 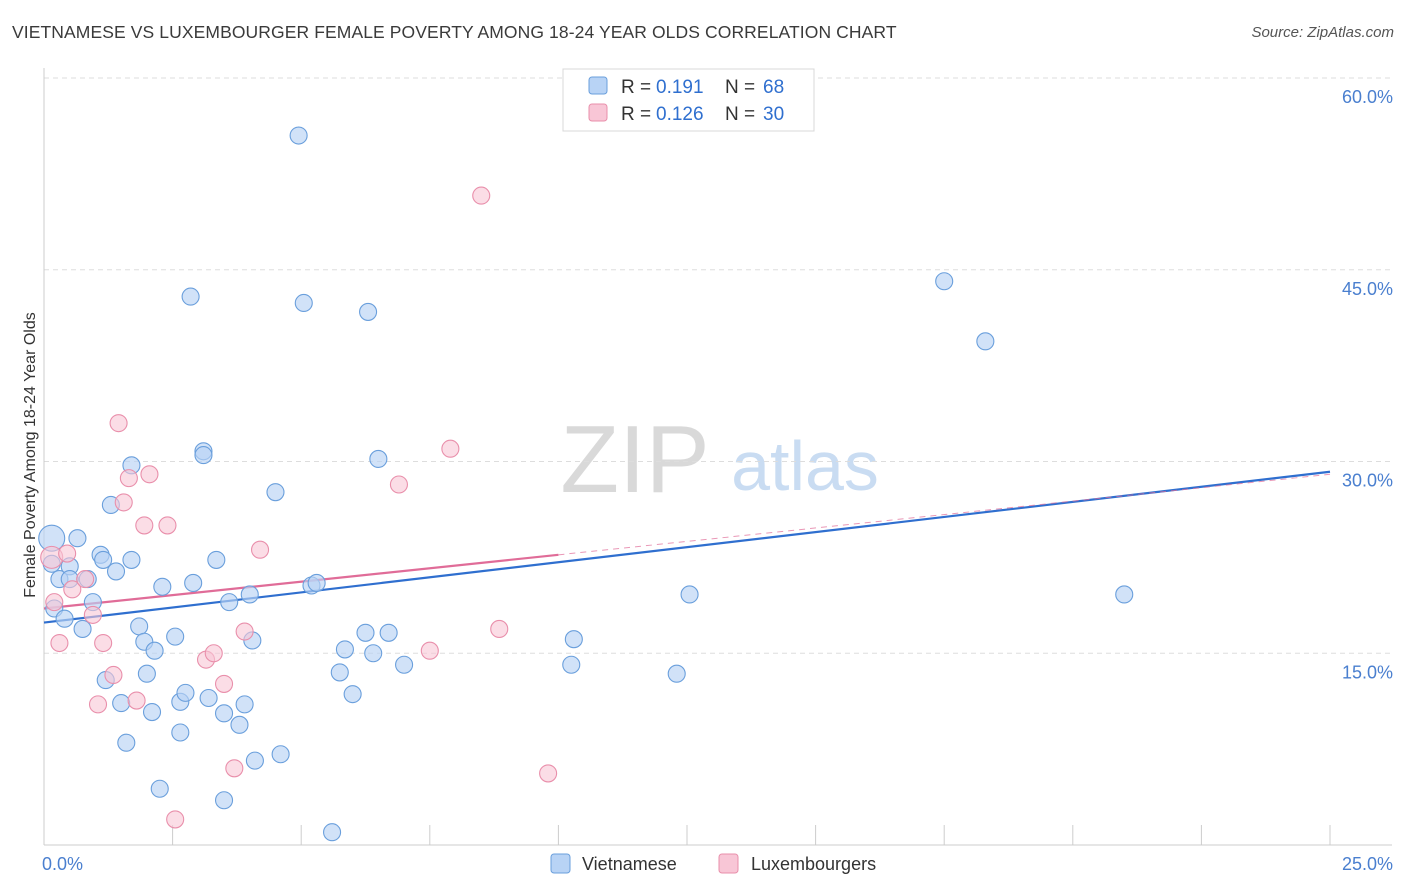 I want to click on legend-r-label-luxembourgers: R =, so click(x=636, y=114).